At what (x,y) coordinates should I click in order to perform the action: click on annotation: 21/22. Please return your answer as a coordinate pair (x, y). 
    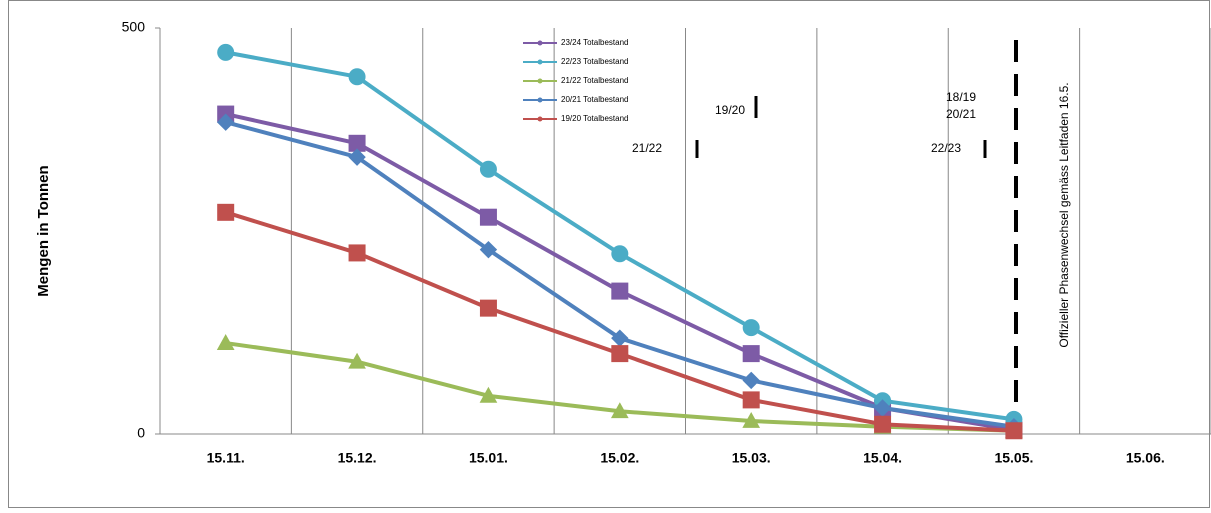
    Looking at the image, I should click on (647, 148).